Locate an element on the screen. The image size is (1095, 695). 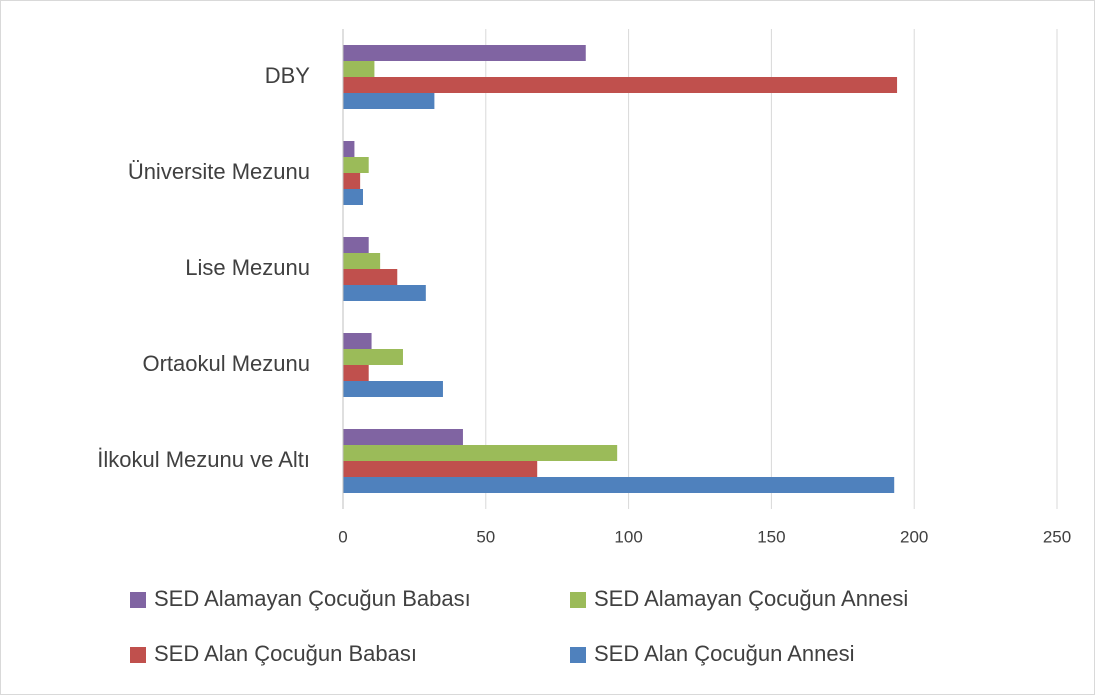
legend-label: SED Alamayan Çocuğun Babası is located at coordinates (312, 598).